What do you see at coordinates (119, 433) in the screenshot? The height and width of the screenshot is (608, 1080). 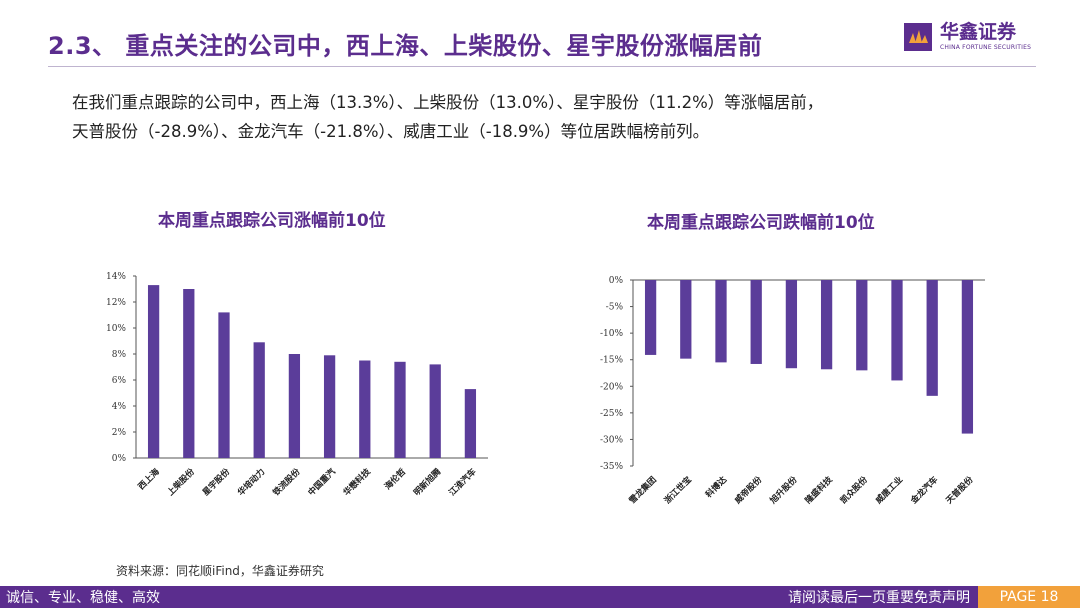 I see `gainers-y-tick-label: 2%` at bounding box center [119, 433].